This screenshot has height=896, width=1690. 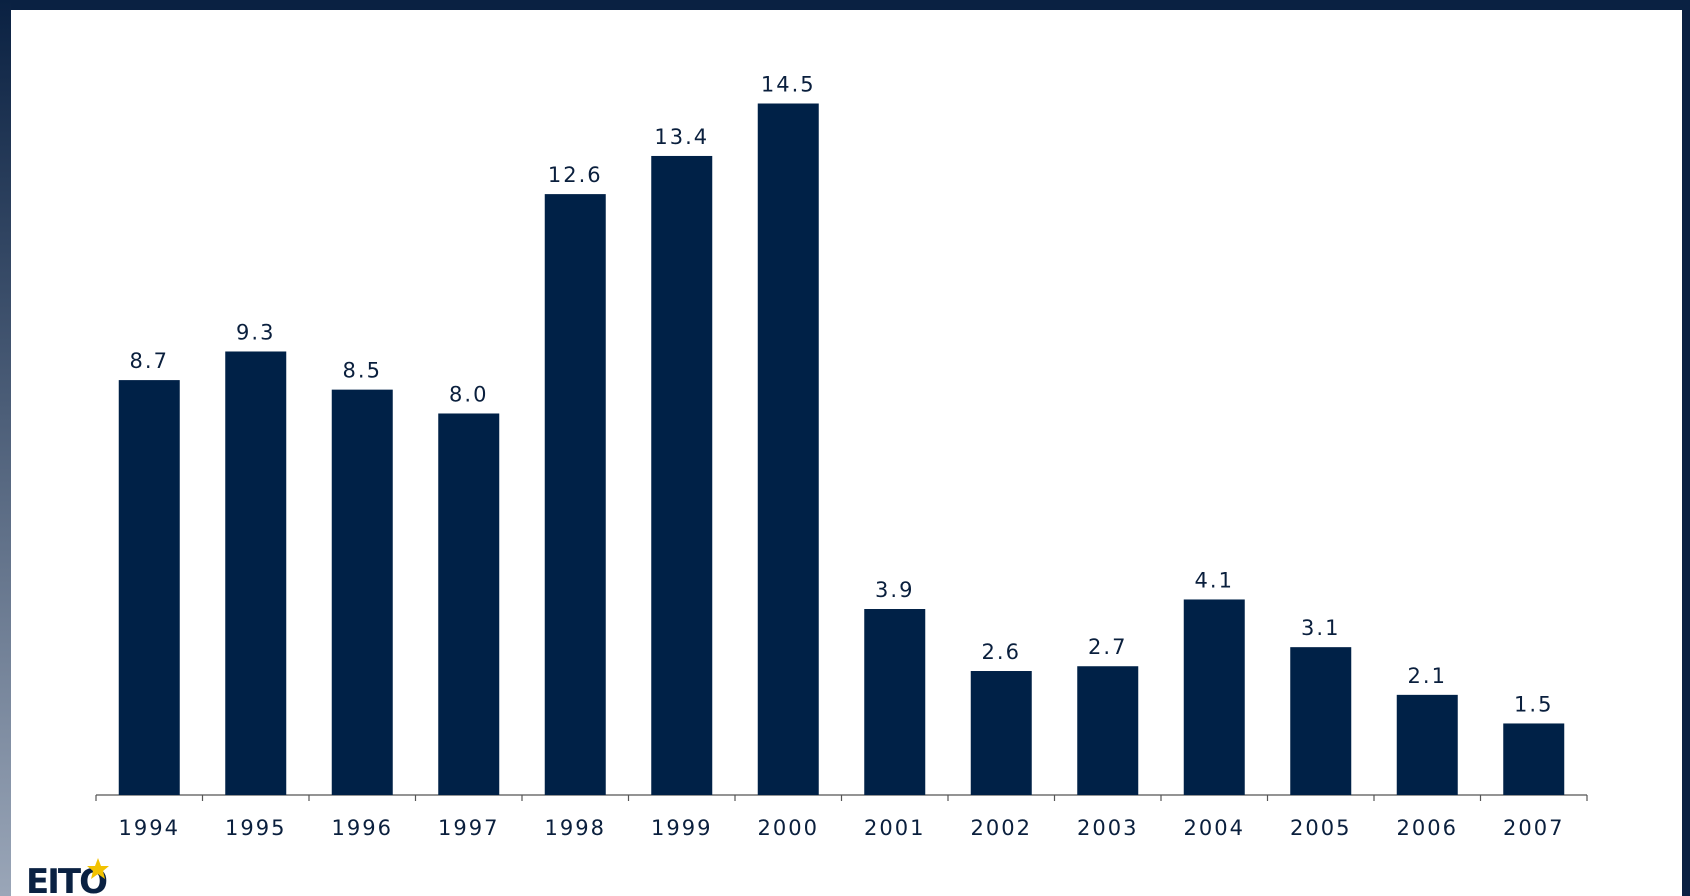 I want to click on x-tick-label: 2000, so click(x=788, y=828).